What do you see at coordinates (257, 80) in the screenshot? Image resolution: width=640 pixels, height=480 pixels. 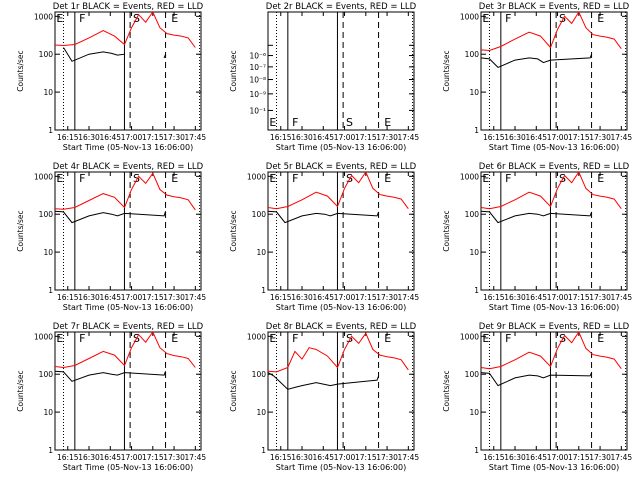 I see `y-tick-label: 10⁻⁸` at bounding box center [257, 80].